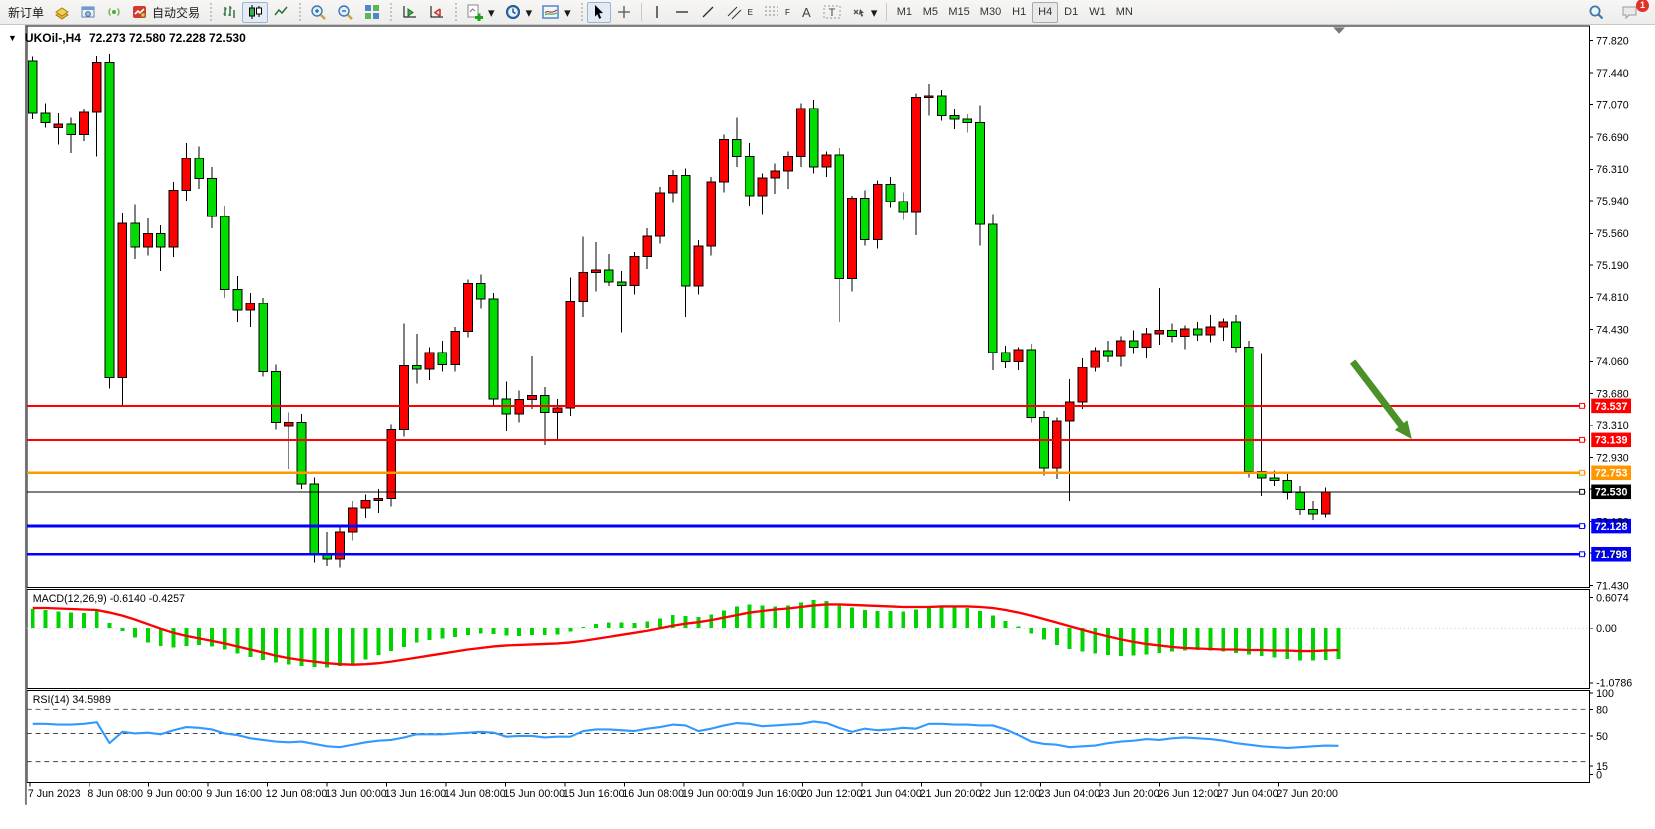  I want to click on horizontal-line-tool-icon, so click(682, 12).